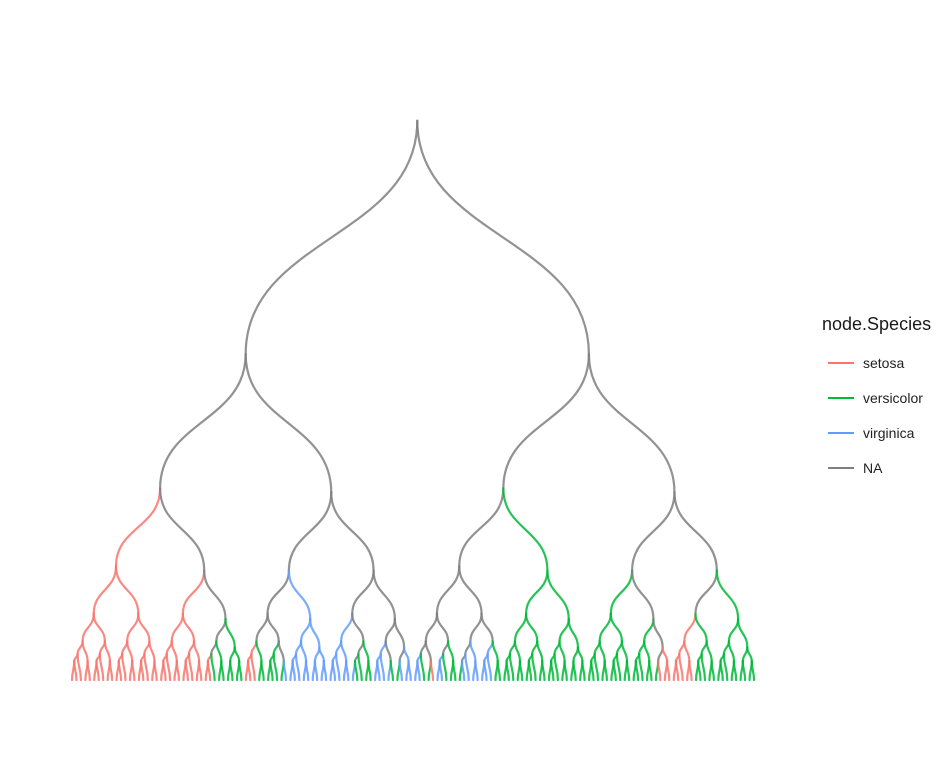 This screenshot has height=758, width=948. I want to click on legend-item-setosa: setosa, so click(884, 362).